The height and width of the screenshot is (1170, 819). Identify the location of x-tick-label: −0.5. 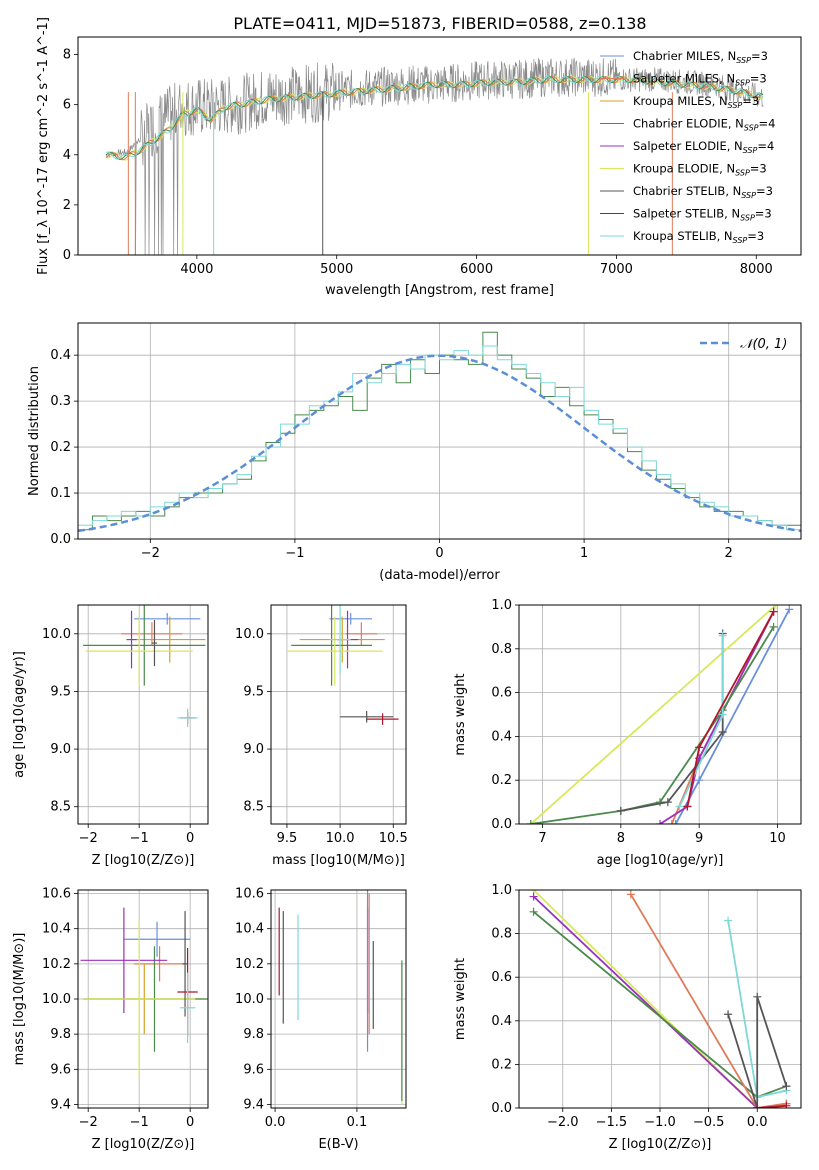
(709, 1122).